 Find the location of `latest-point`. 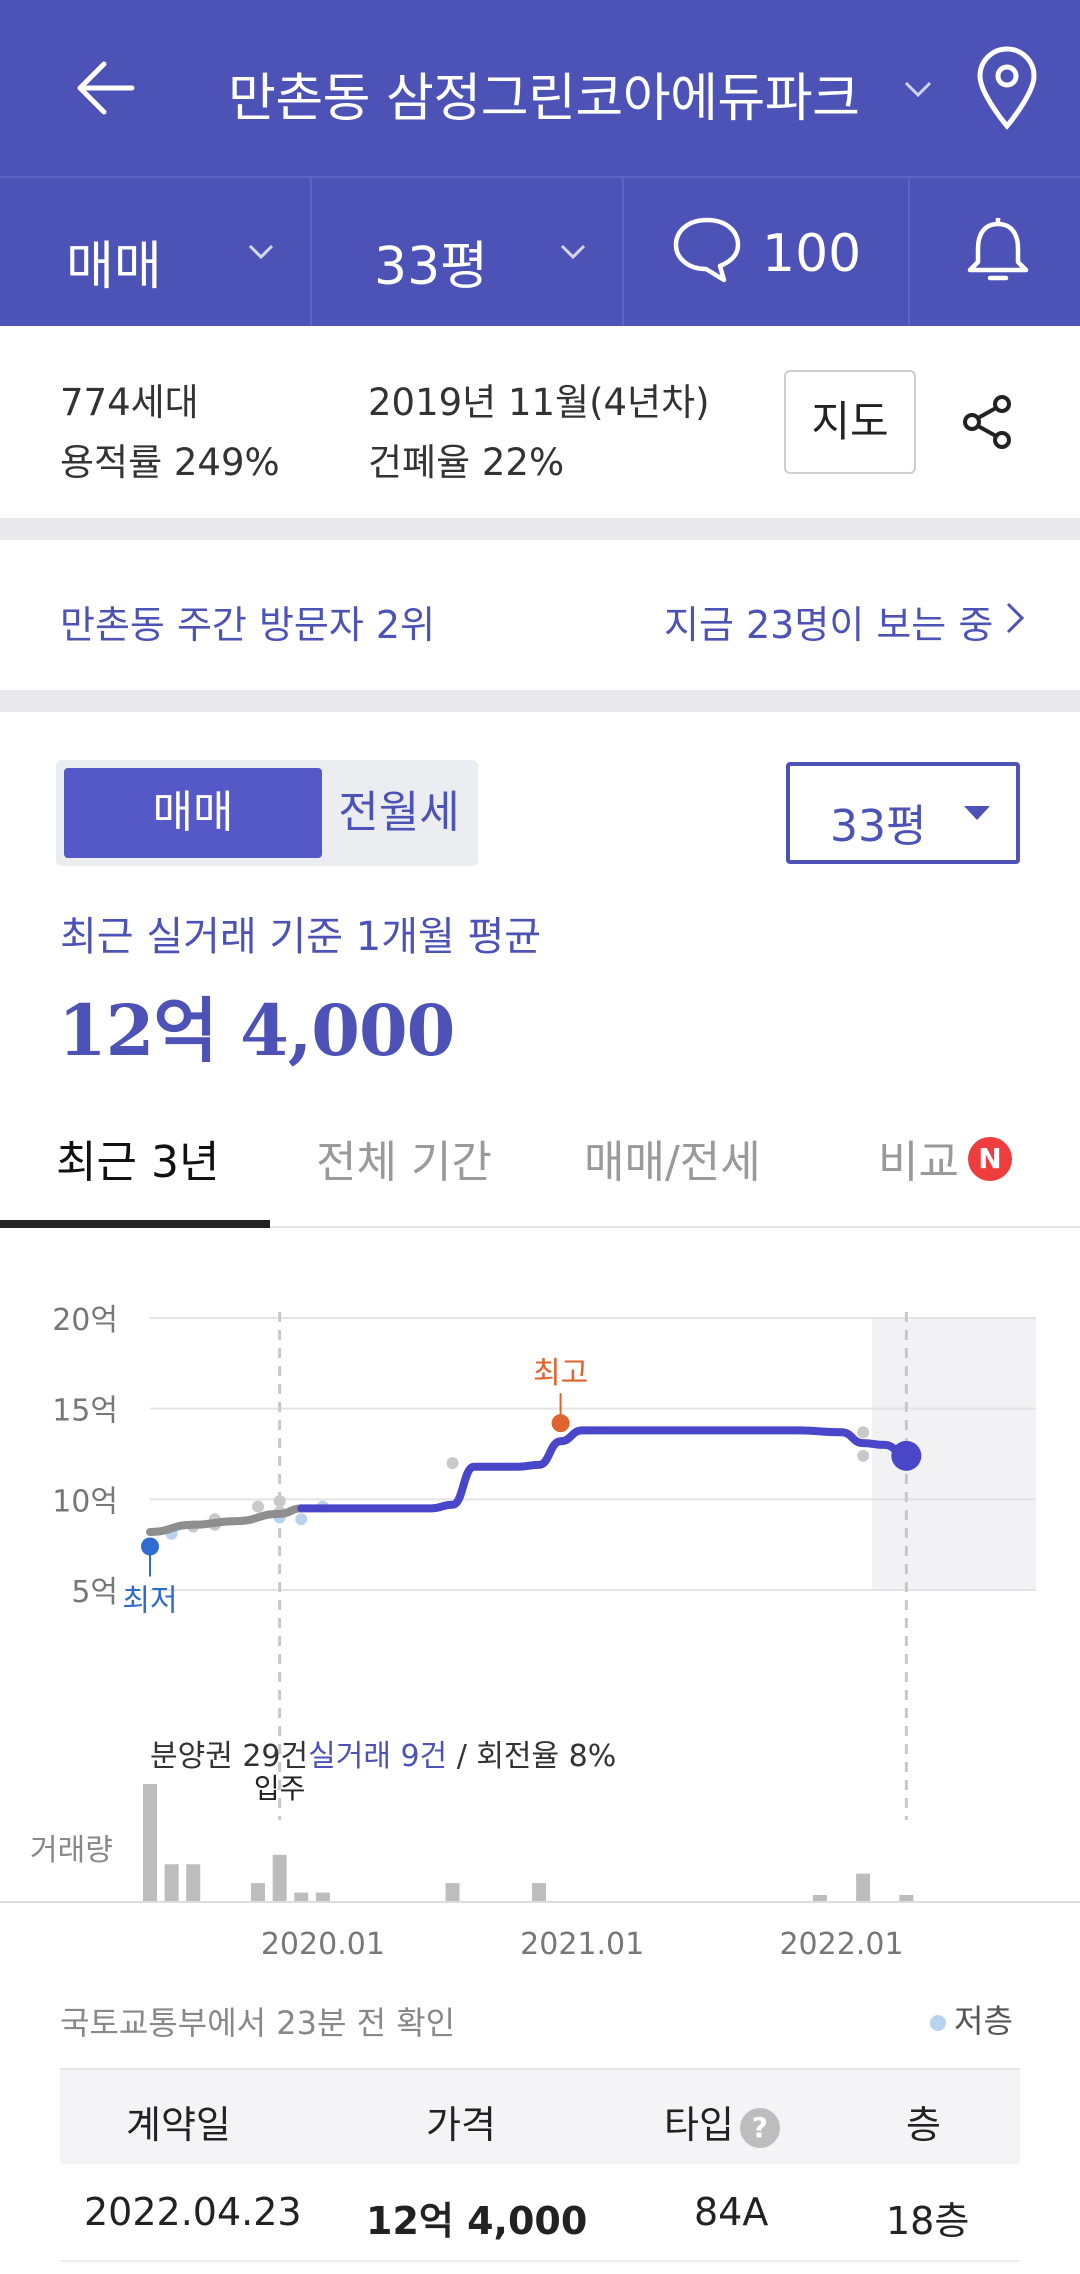

latest-point is located at coordinates (906, 1455).